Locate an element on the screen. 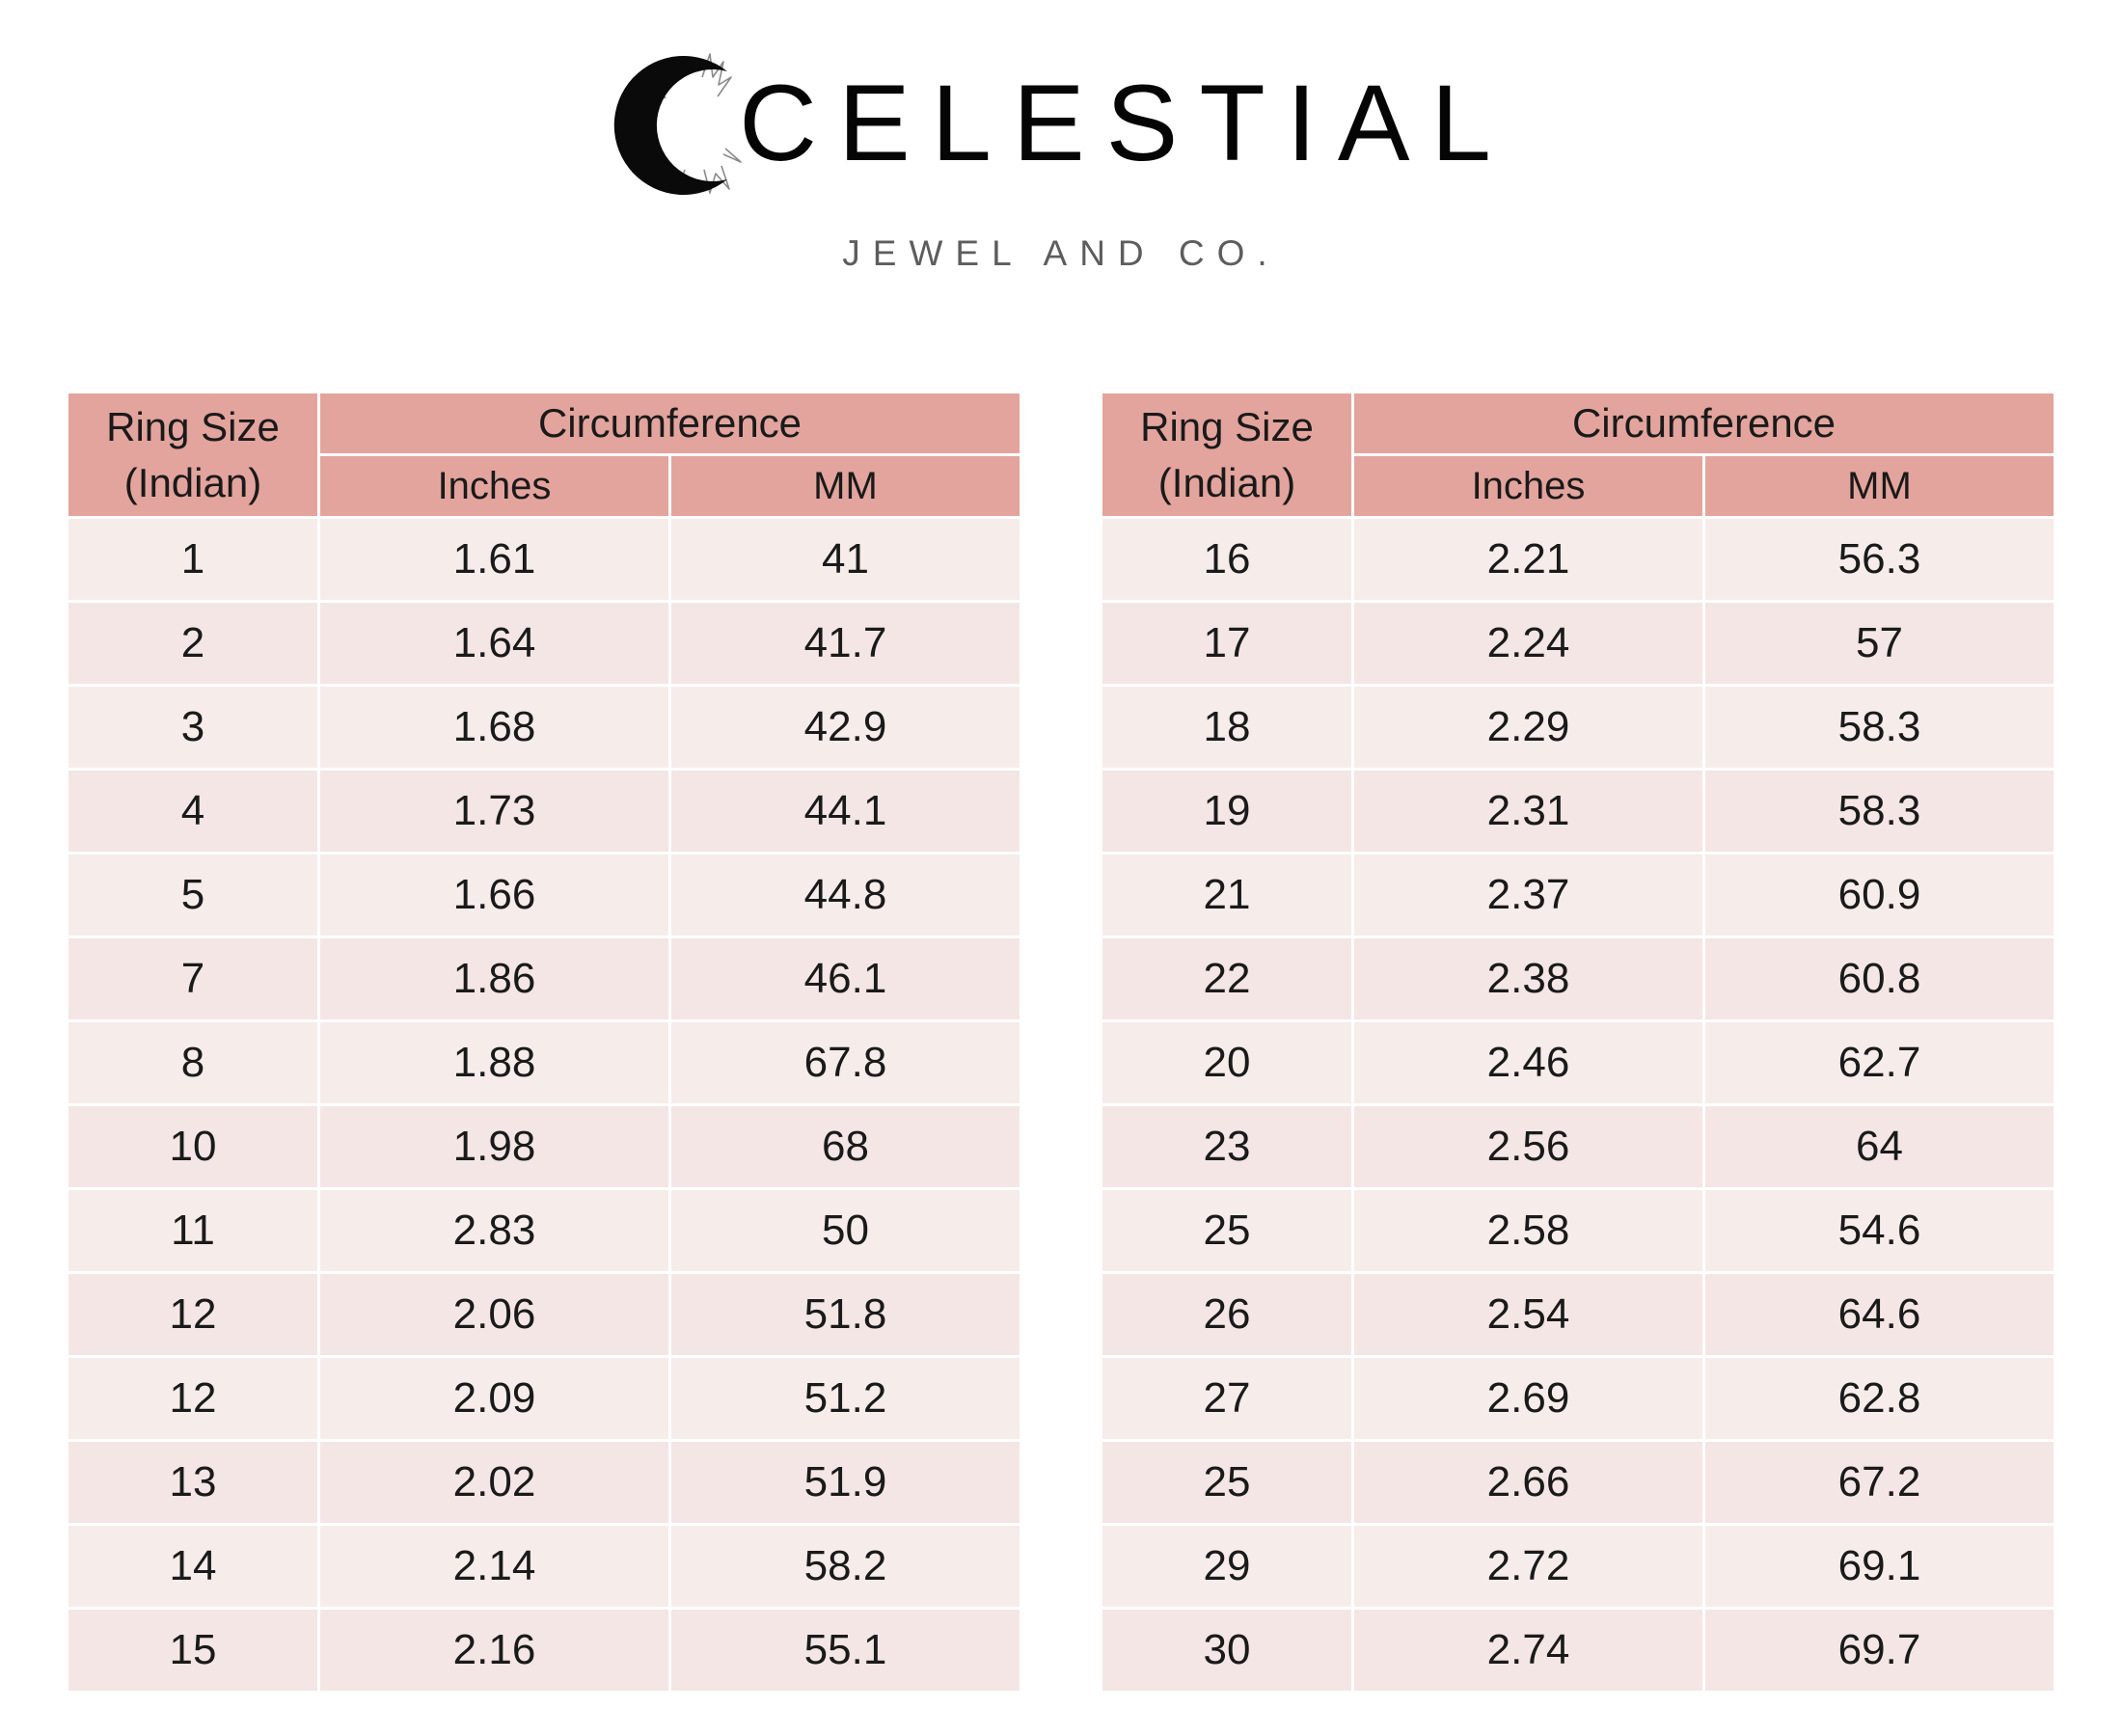  cell-ring-size: 16 is located at coordinates (1227, 559).